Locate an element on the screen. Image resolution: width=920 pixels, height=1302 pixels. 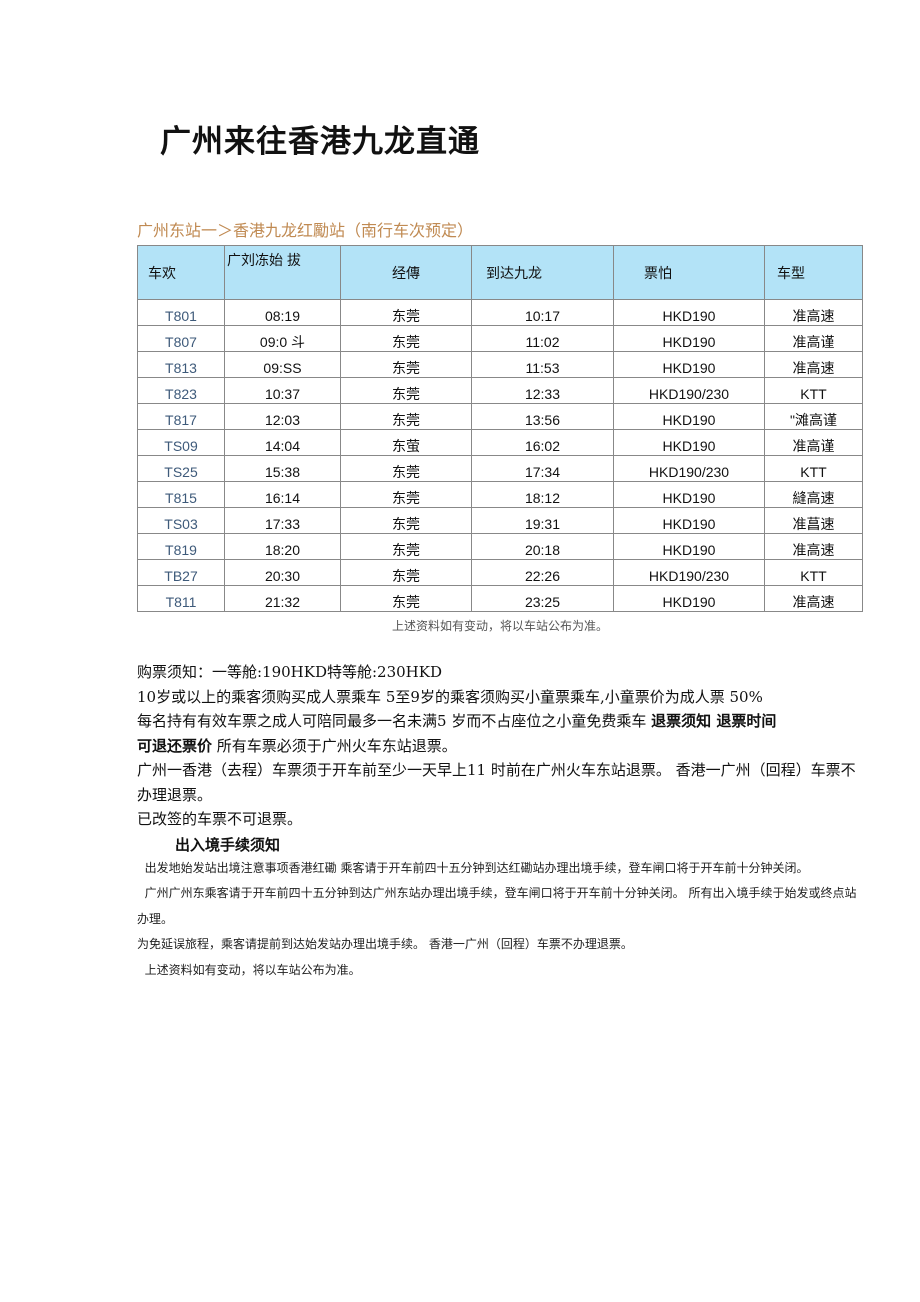
train-number: T817 is located at coordinates (181, 416).